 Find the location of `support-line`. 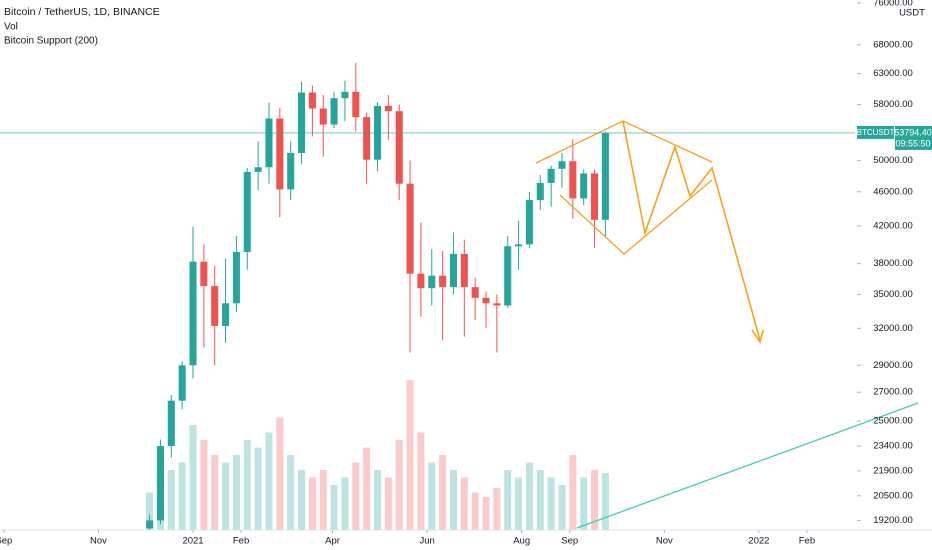

support-line is located at coordinates (747, 465).